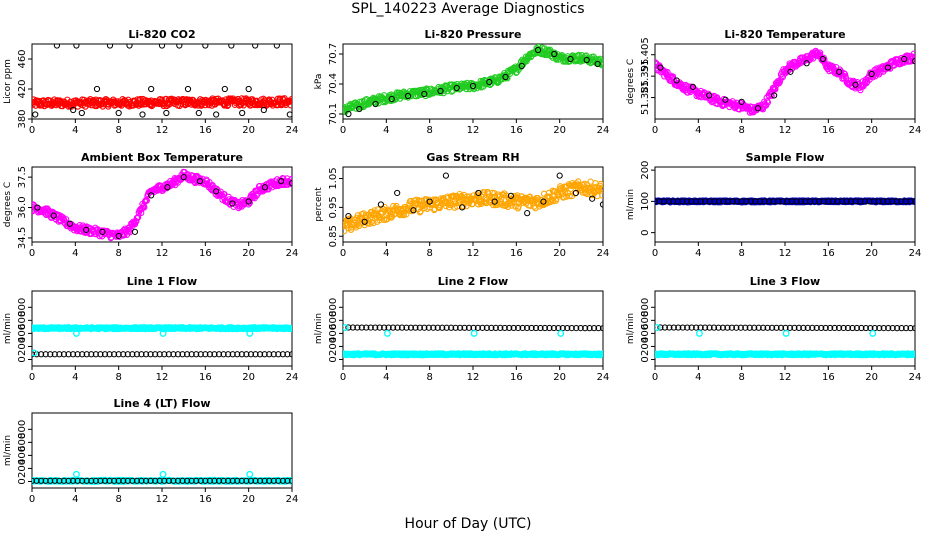 The height and width of the screenshot is (540, 936). I want to click on figure-title: SPL_140223 Average Diagnostics, so click(468, 9).